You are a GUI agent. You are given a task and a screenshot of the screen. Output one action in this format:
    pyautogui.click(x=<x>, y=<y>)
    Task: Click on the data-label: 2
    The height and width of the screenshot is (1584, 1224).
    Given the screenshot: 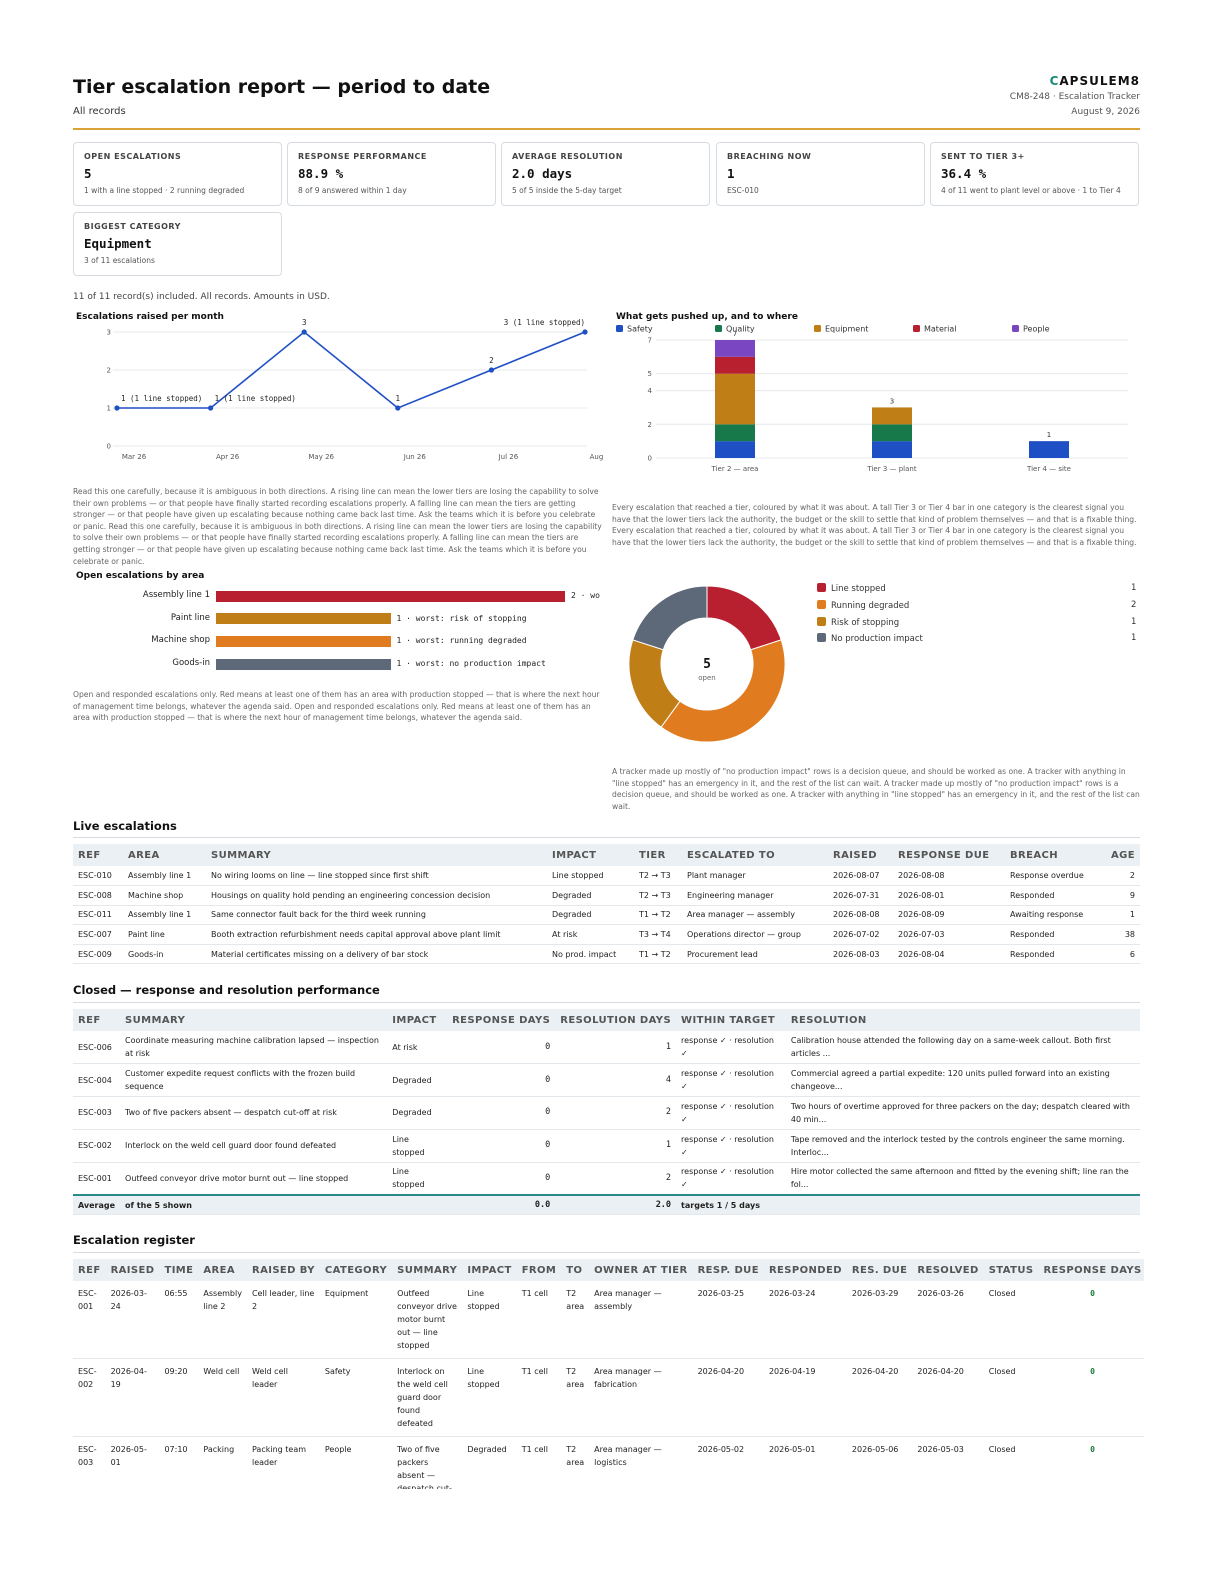 What is the action you would take?
    pyautogui.click(x=491, y=360)
    